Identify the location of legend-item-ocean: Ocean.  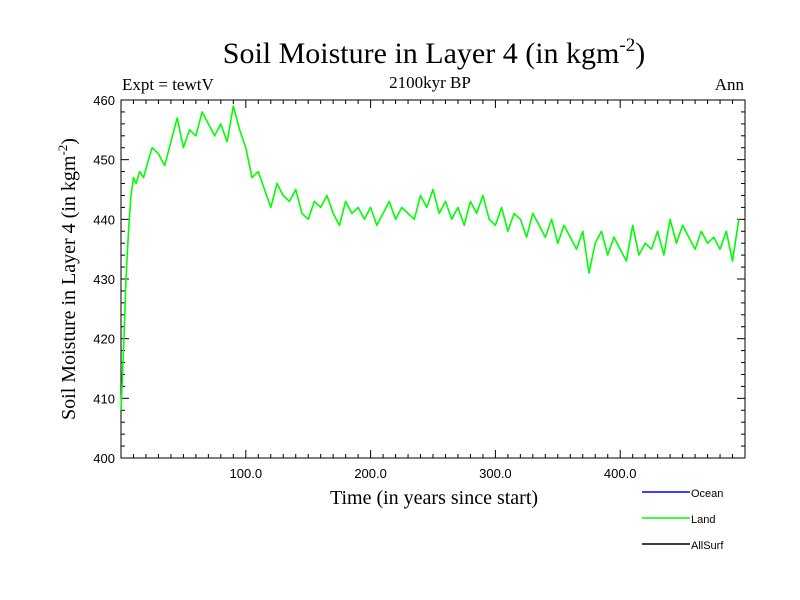
(682, 494).